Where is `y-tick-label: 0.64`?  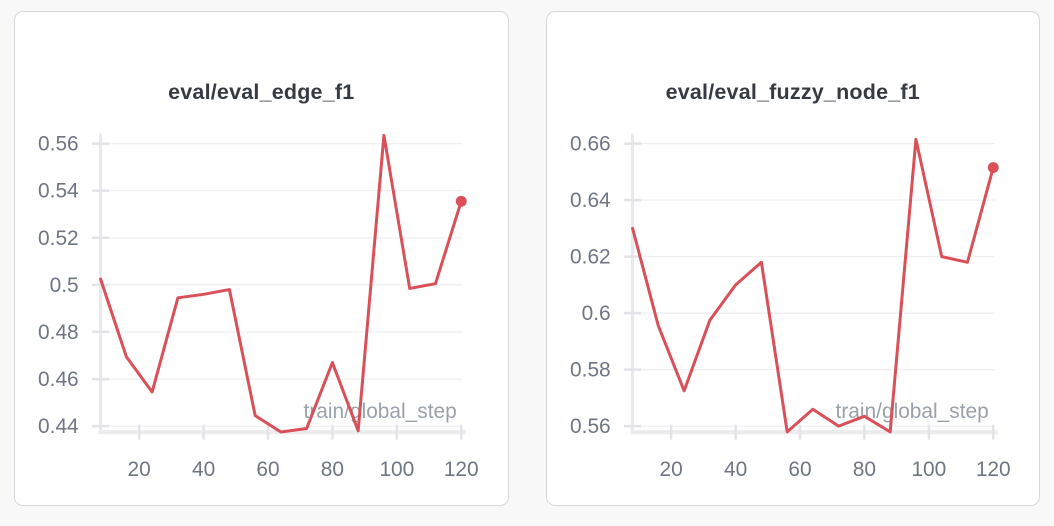 y-tick-label: 0.64 is located at coordinates (590, 200).